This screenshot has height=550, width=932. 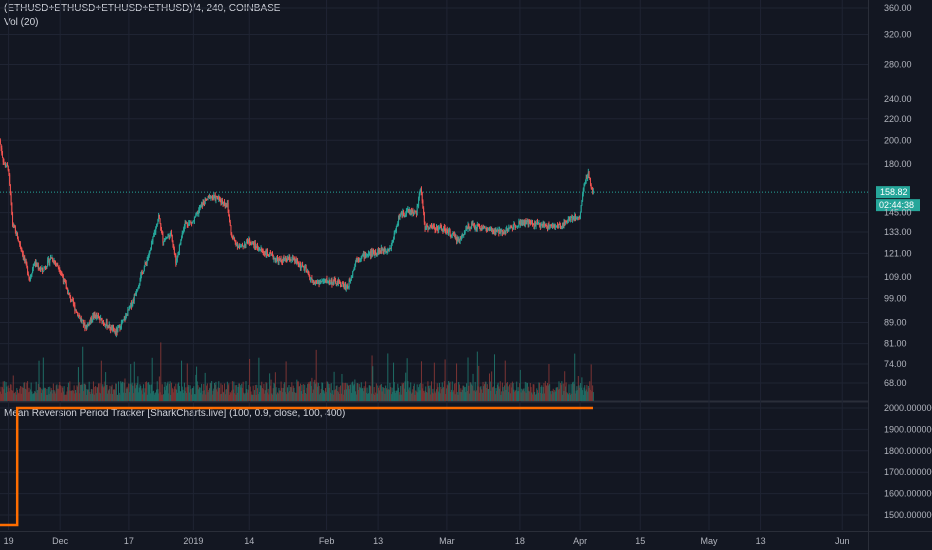 I want to click on volume-legend: Vol (20), so click(x=21, y=22).